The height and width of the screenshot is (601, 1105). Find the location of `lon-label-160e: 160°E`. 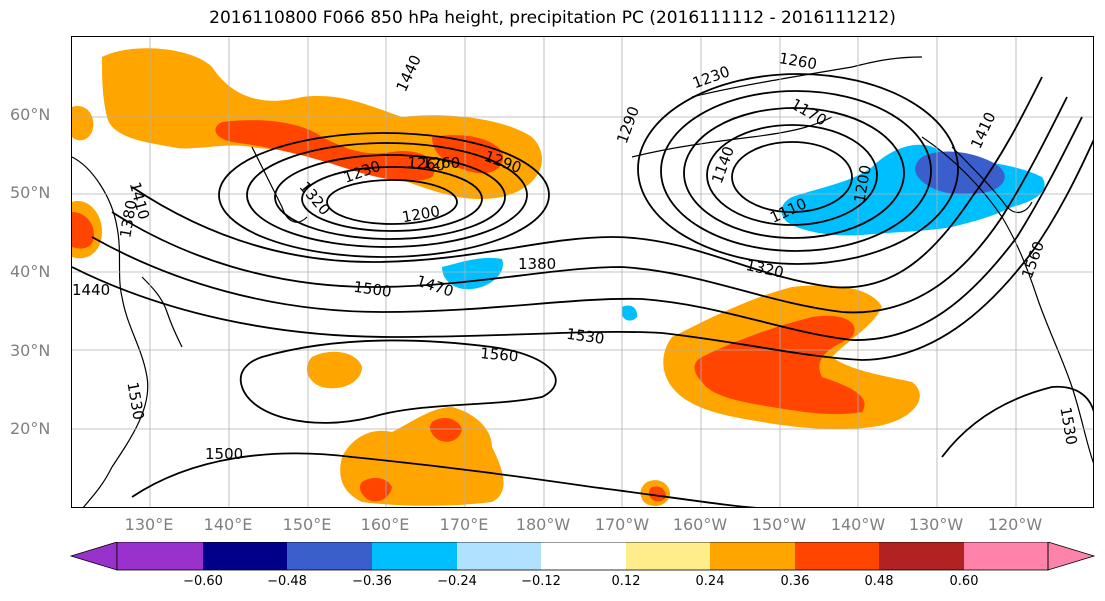

lon-label-160e: 160°E is located at coordinates (385, 524).